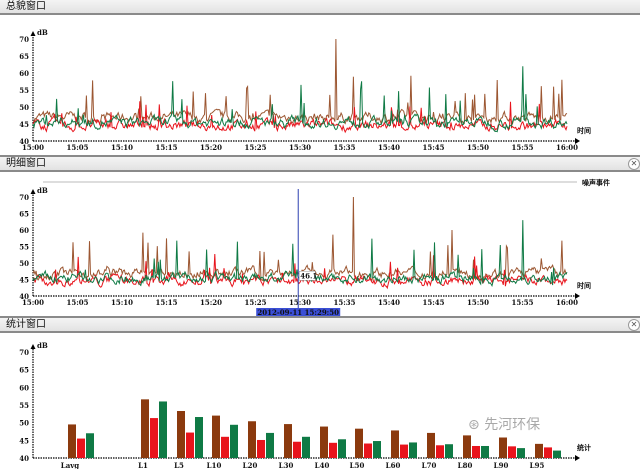  Describe the element at coordinates (70, 465) in the screenshot. I see `x-tick-label: Lavg` at that location.